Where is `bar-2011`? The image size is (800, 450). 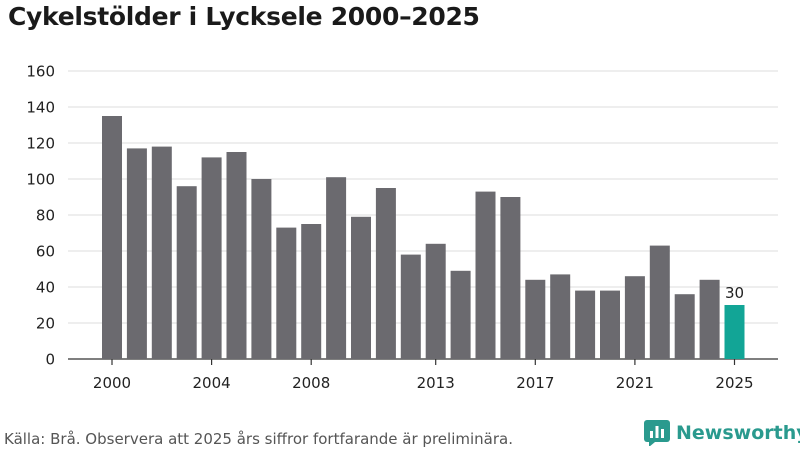
bar-2011 is located at coordinates (385, 273).